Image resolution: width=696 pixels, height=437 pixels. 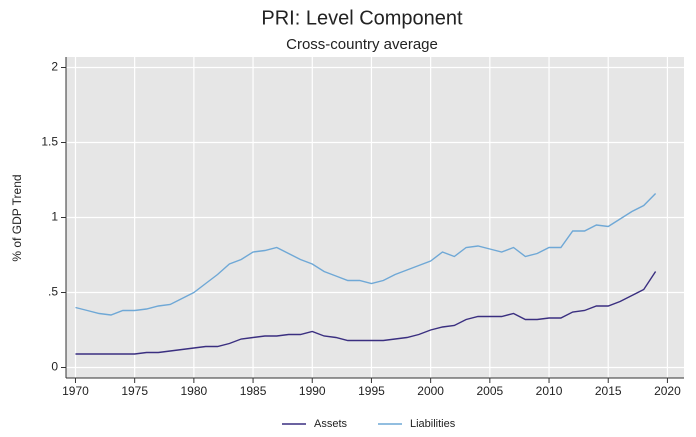 What do you see at coordinates (253, 391) in the screenshot?
I see `x-tick-label: 1985` at bounding box center [253, 391].